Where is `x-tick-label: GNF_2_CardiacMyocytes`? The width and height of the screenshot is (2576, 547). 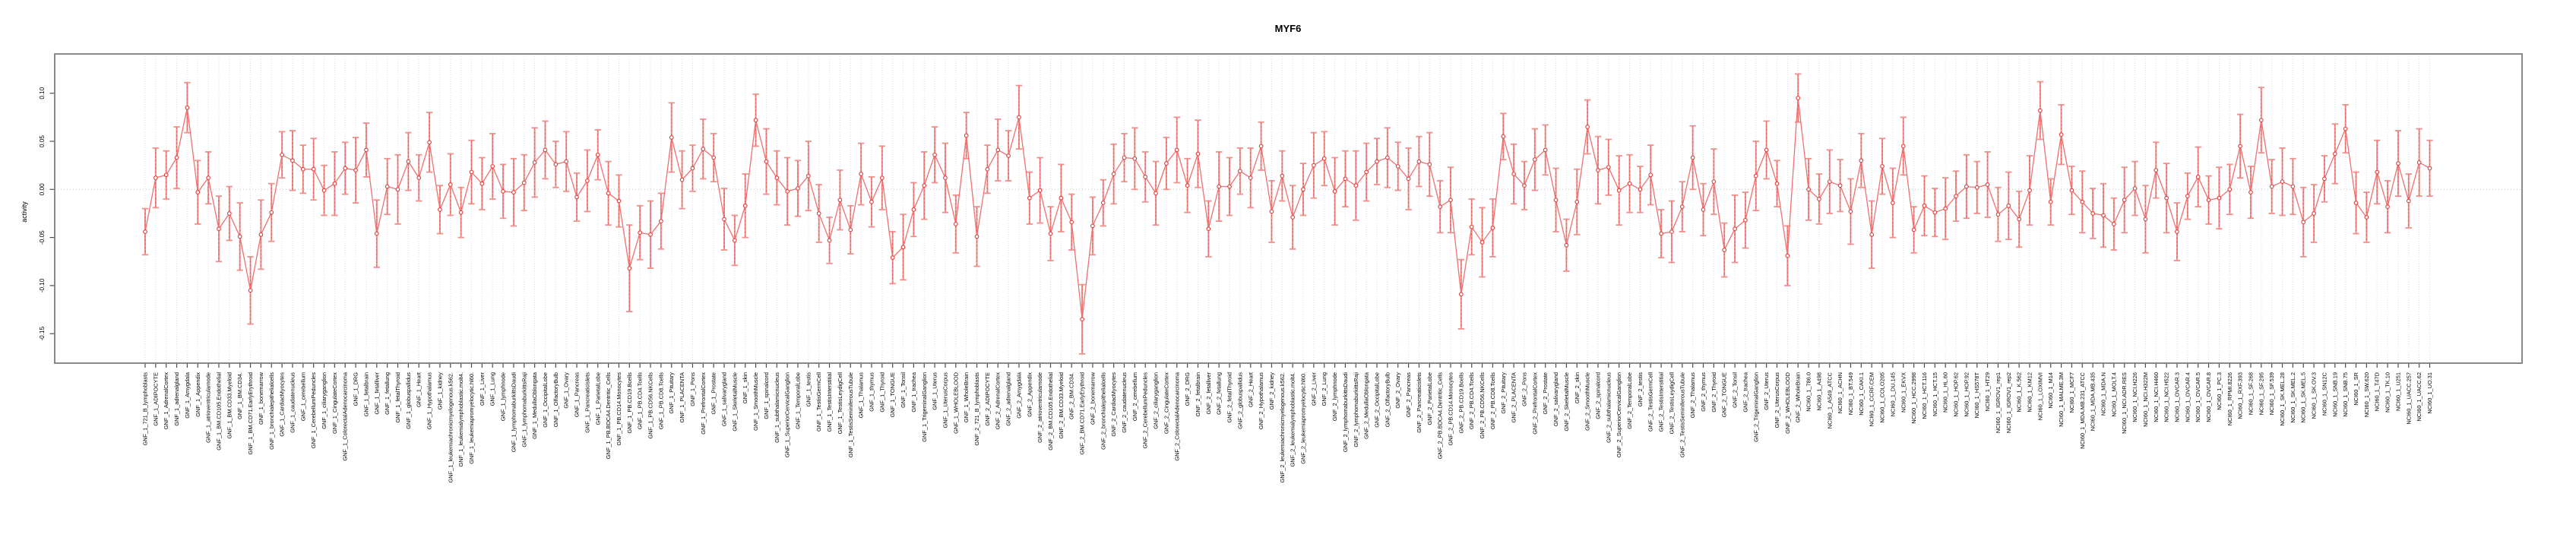
x-tick-label: GNF_2_CardiacMyocytes is located at coordinates (1113, 404).